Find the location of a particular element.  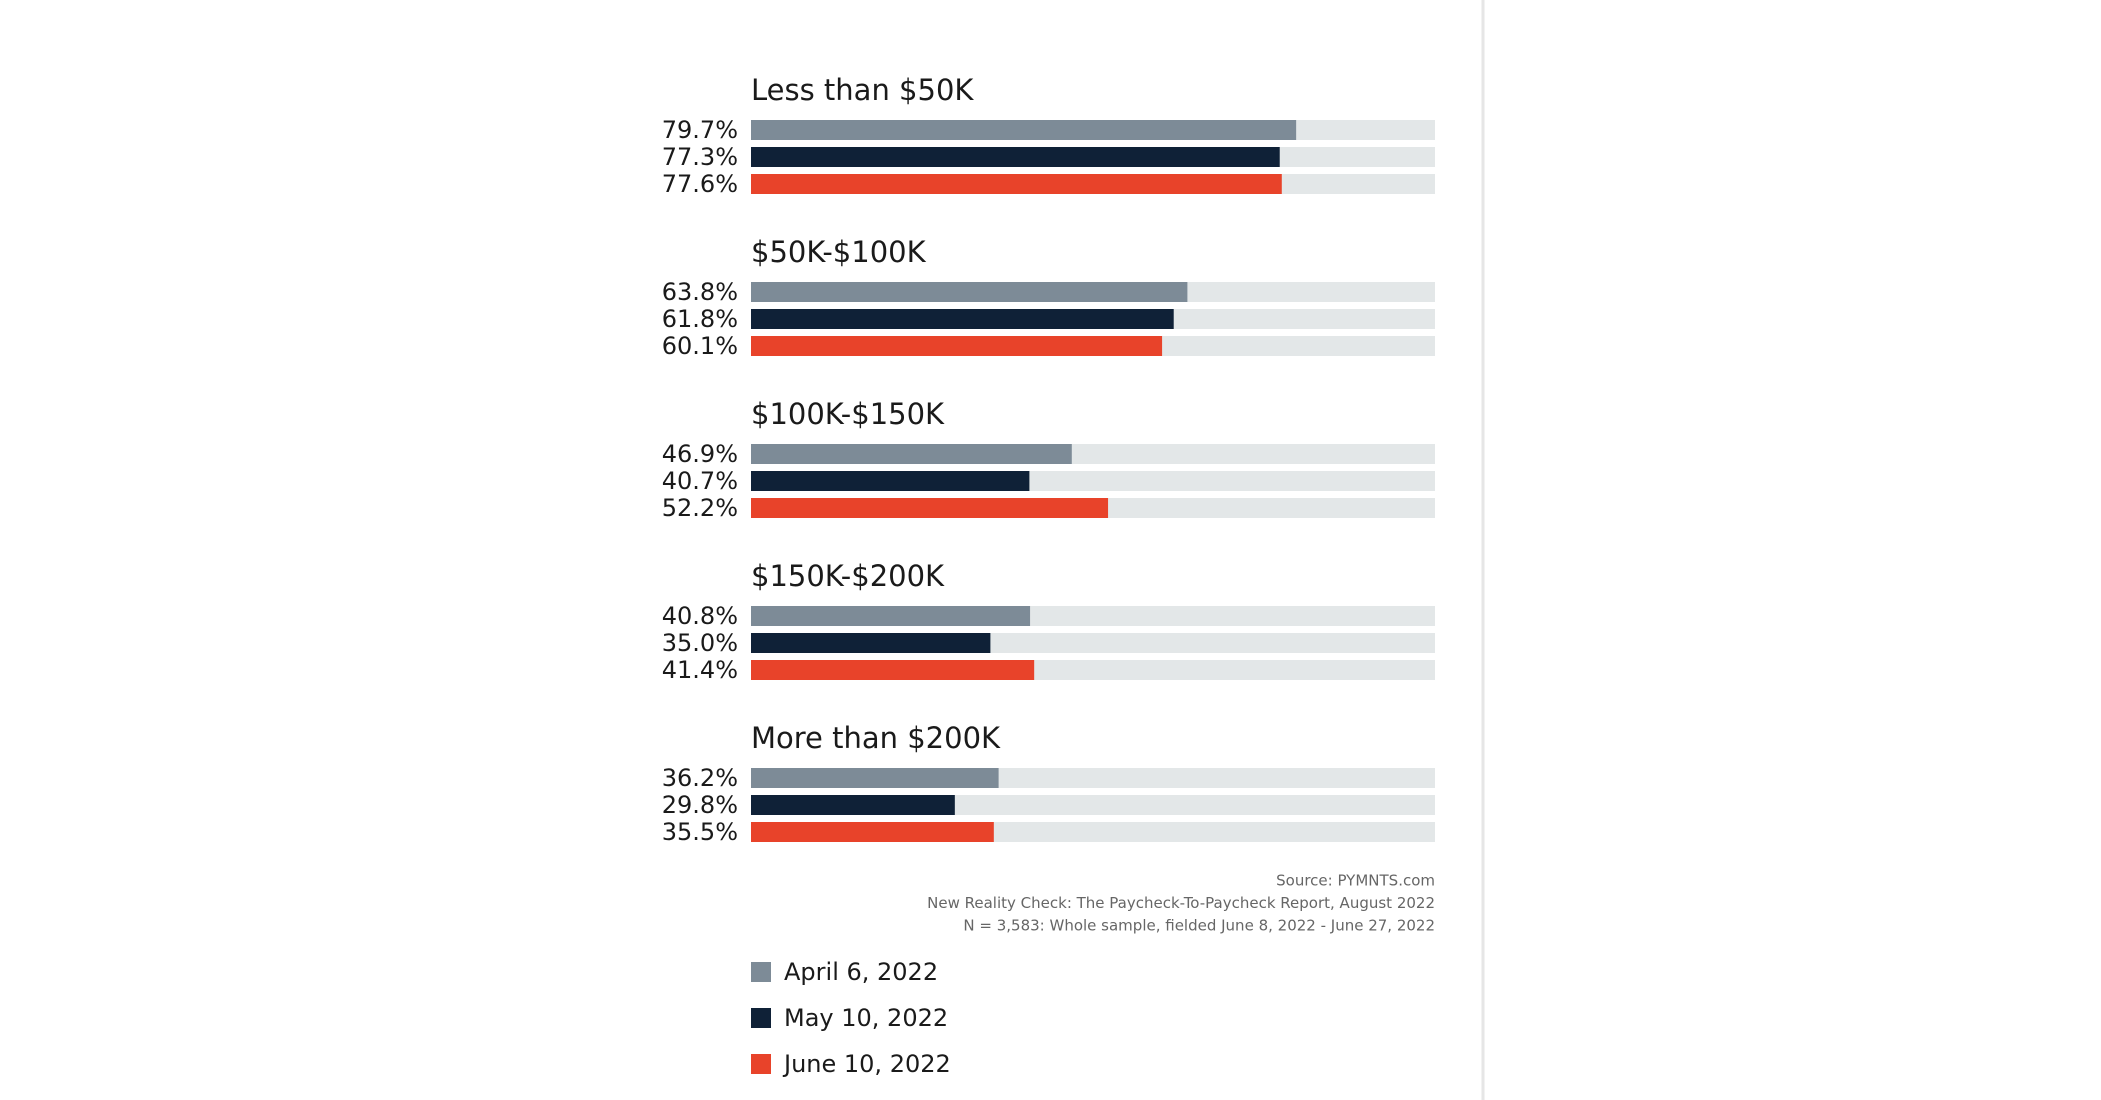

source-note: Source: PYMNTS.com is located at coordinates (1355, 881).